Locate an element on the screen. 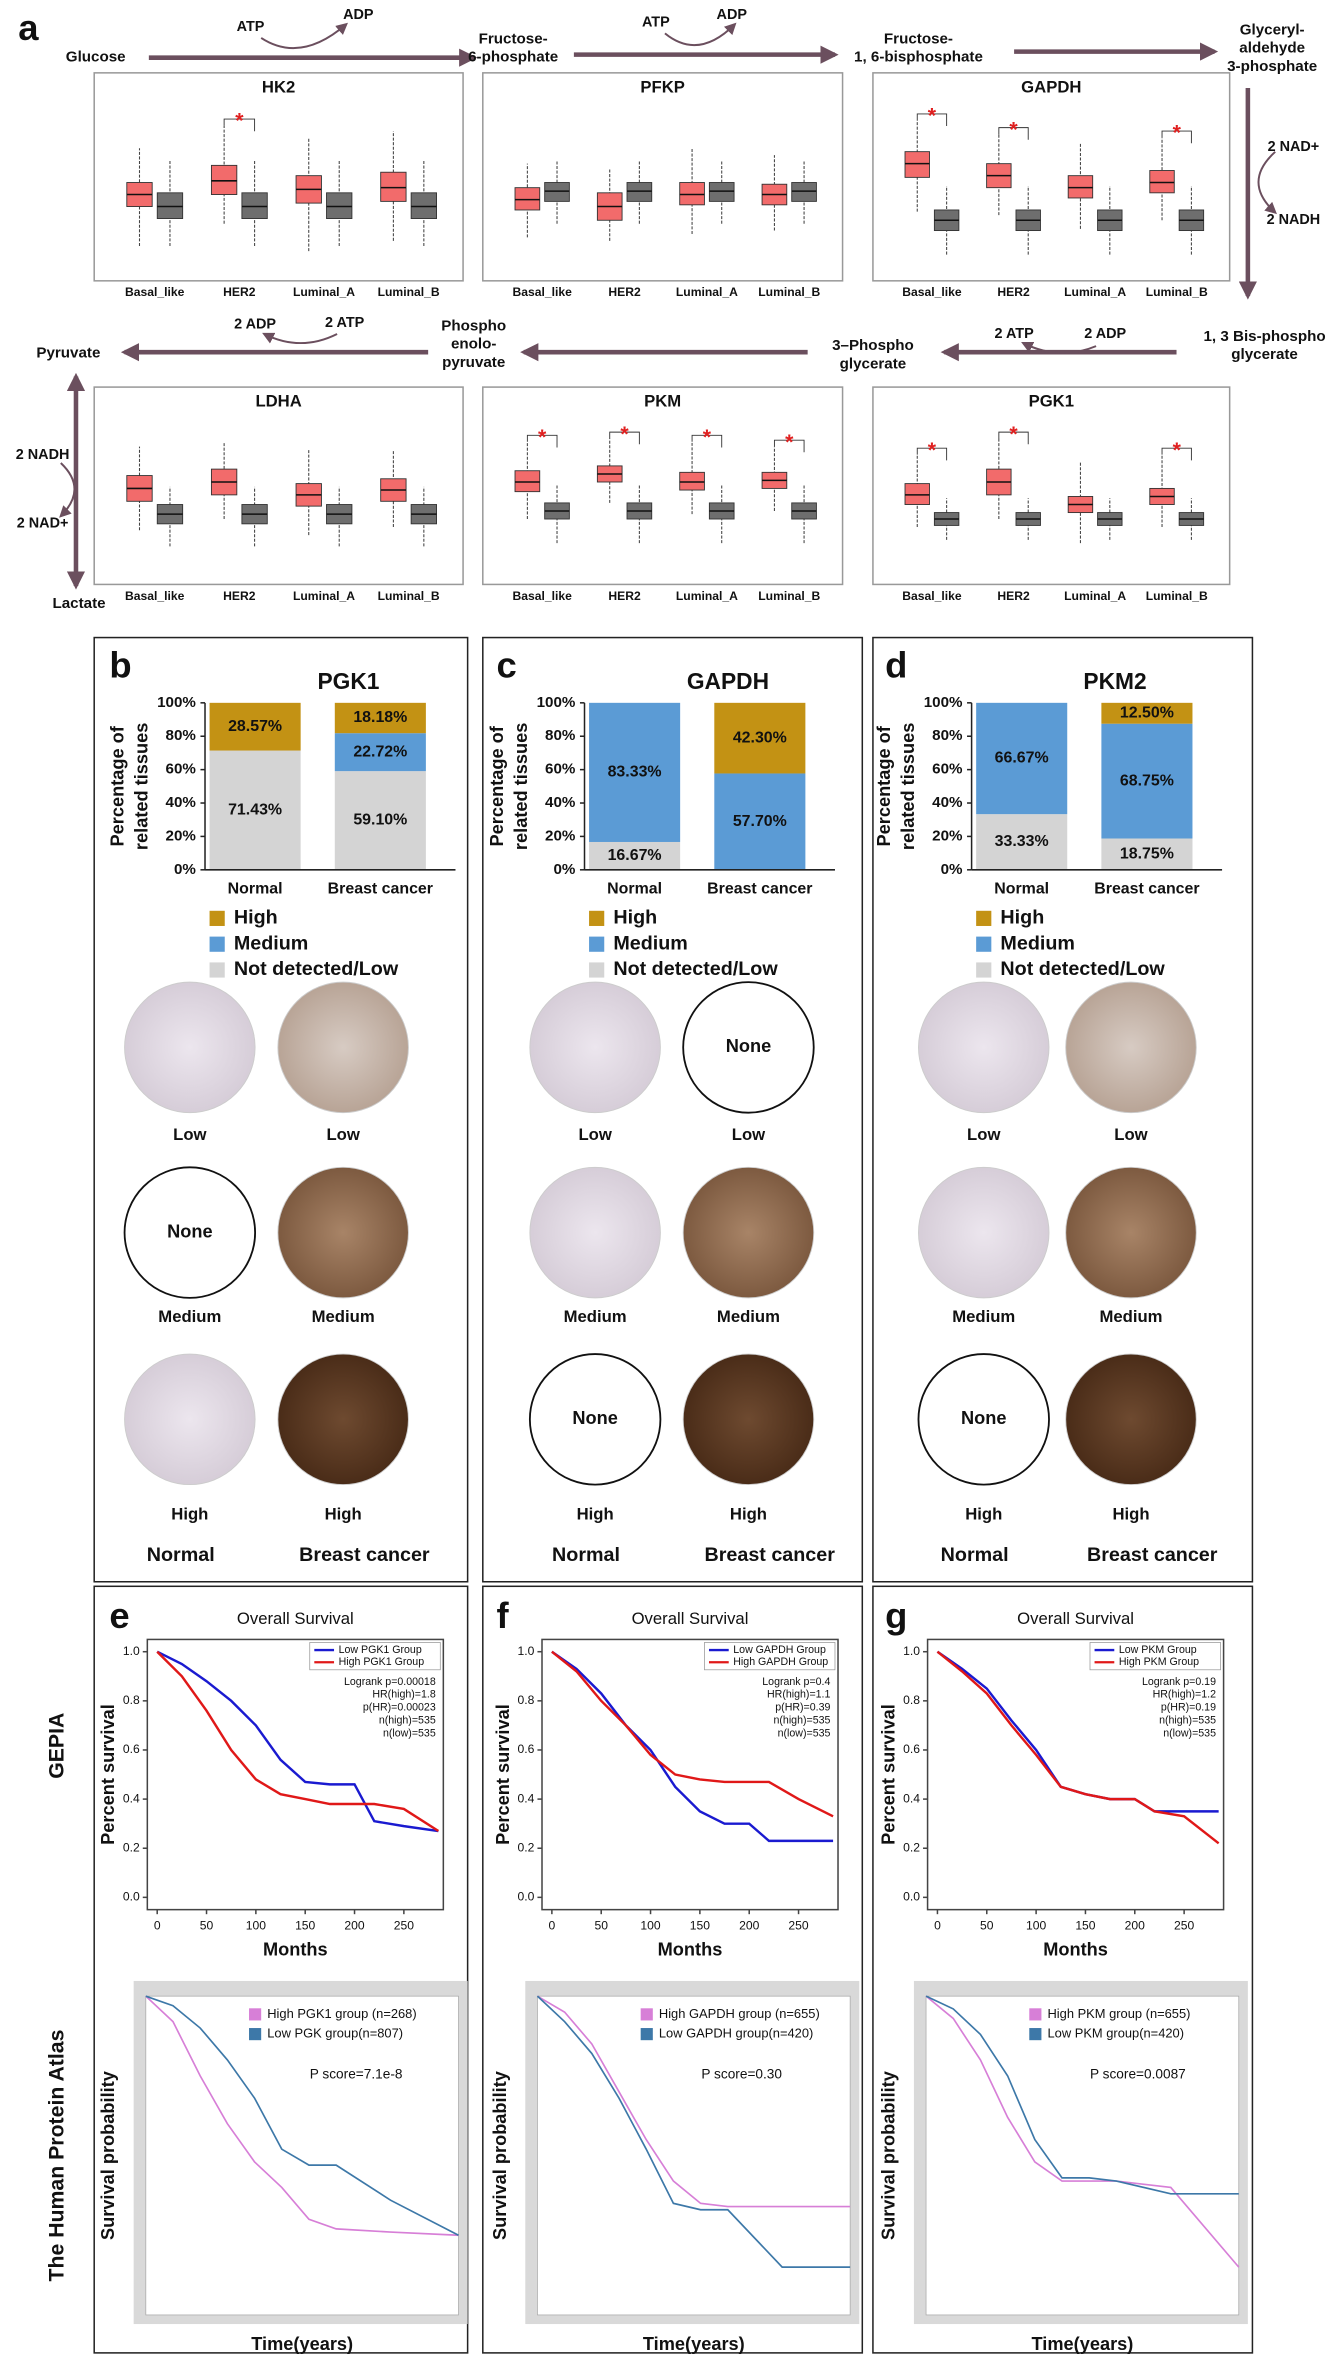  y-tick-label: 0.8 is located at coordinates (911, 1700).